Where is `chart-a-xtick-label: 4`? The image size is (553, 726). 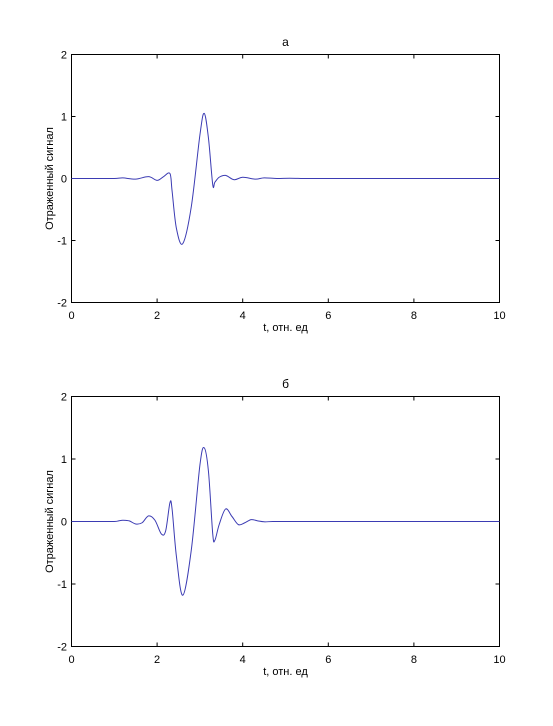 chart-a-xtick-label: 4 is located at coordinates (243, 316).